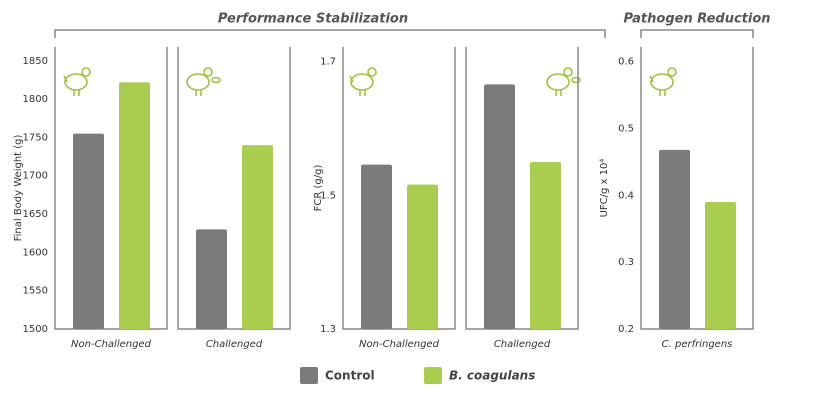 The image size is (828, 401). I want to click on y-tick-label: 1.7, so click(328, 62).